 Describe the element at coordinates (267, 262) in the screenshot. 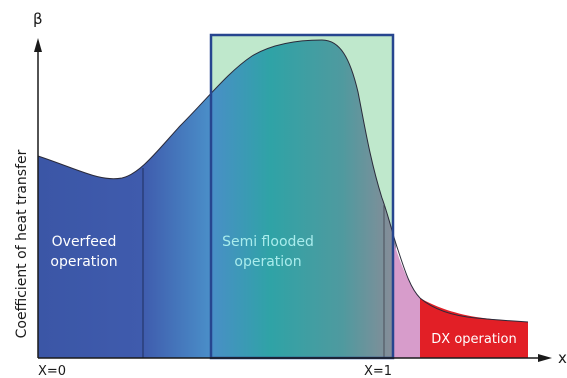

I see `semi-flooded-label-line2: operation` at that location.